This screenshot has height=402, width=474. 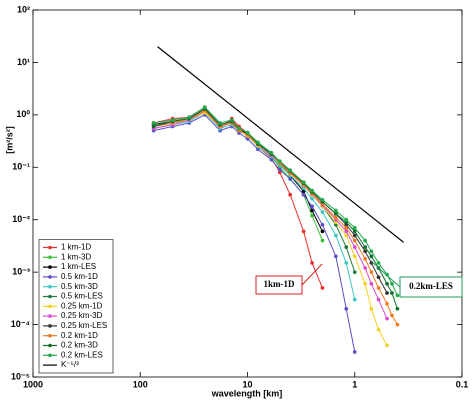 I want to click on y-tick-label: 10⁻², so click(x=21, y=219).